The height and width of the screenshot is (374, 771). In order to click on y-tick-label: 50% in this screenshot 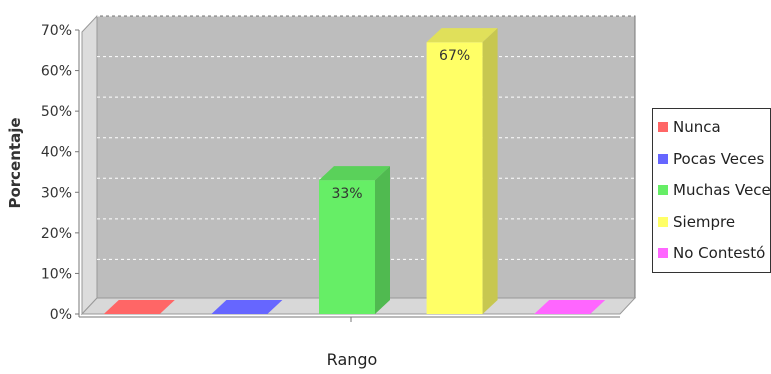, I will do `click(56, 112)`.